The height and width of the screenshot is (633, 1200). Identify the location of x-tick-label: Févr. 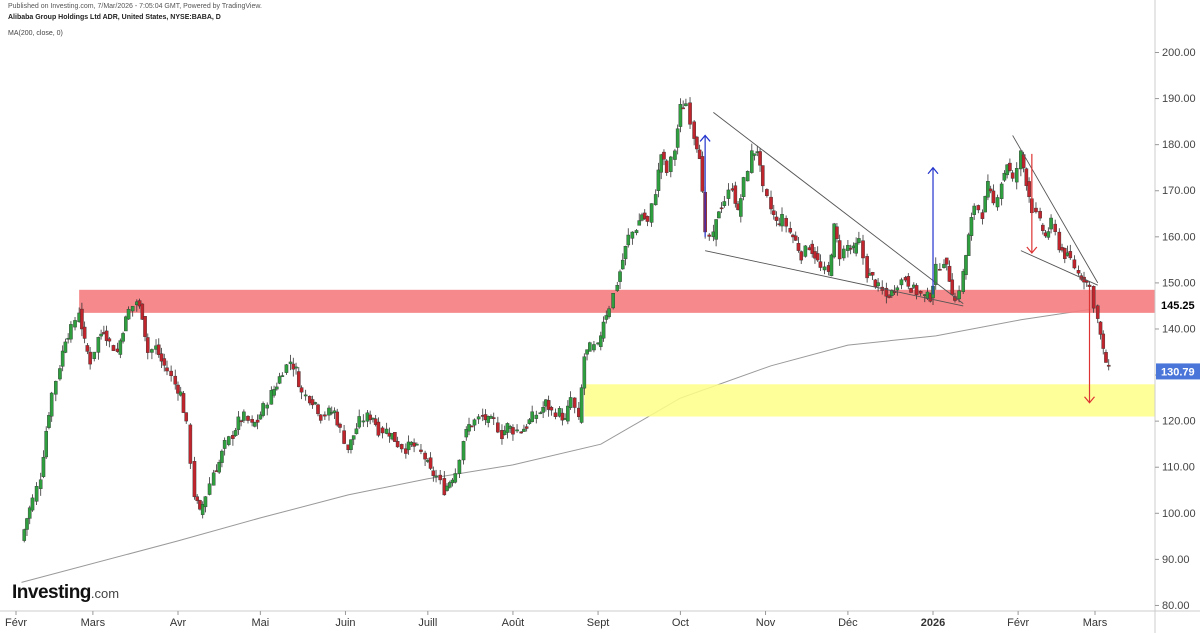
(16, 623).